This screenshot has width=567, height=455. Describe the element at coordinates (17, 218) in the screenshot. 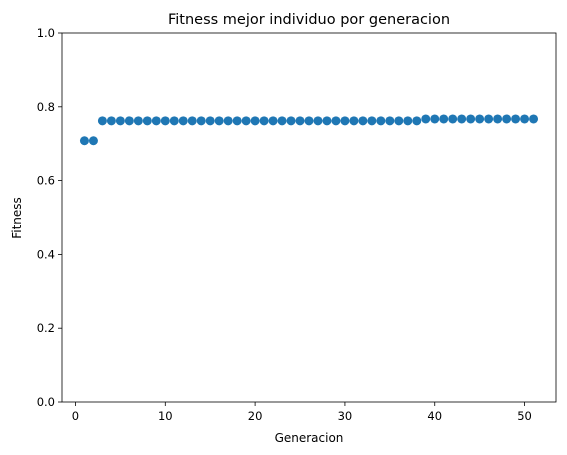

I see `y-axis-label: Fitness` at that location.